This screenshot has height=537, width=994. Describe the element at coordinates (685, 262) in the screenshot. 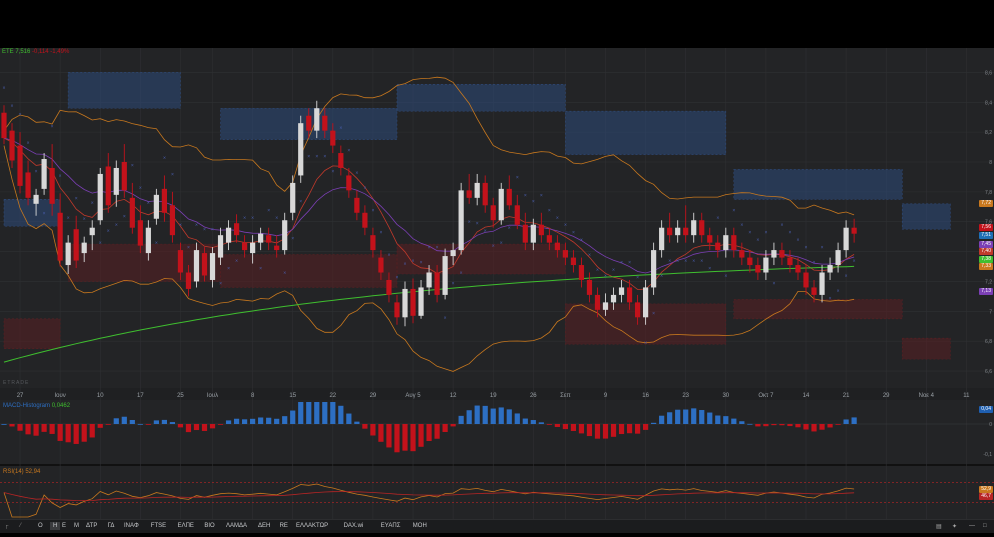

I see `psar-mark-85: ×` at that location.